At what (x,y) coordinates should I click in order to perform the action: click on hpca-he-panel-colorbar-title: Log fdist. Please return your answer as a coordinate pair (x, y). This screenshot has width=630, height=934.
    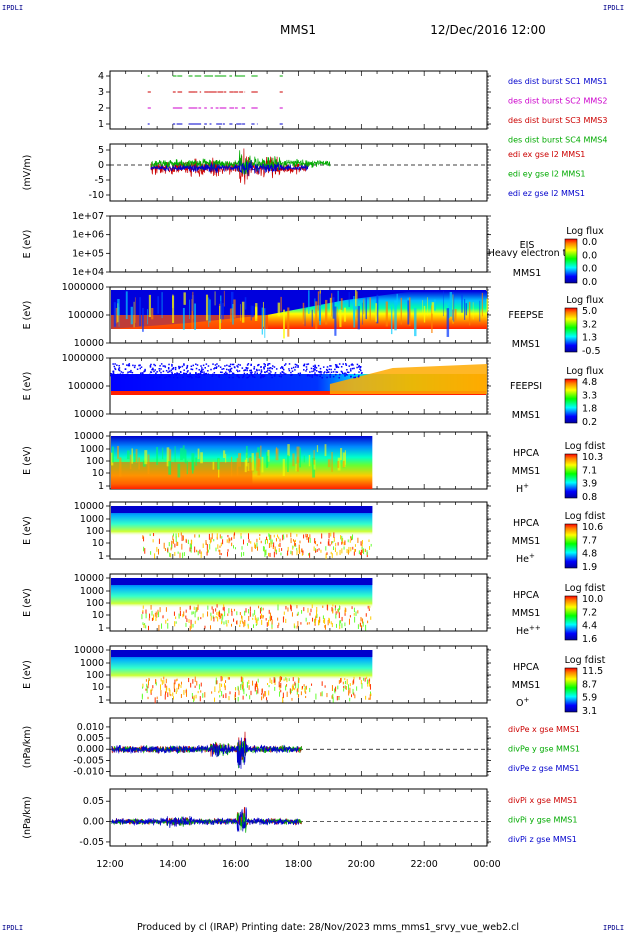
    Looking at the image, I should click on (585, 516).